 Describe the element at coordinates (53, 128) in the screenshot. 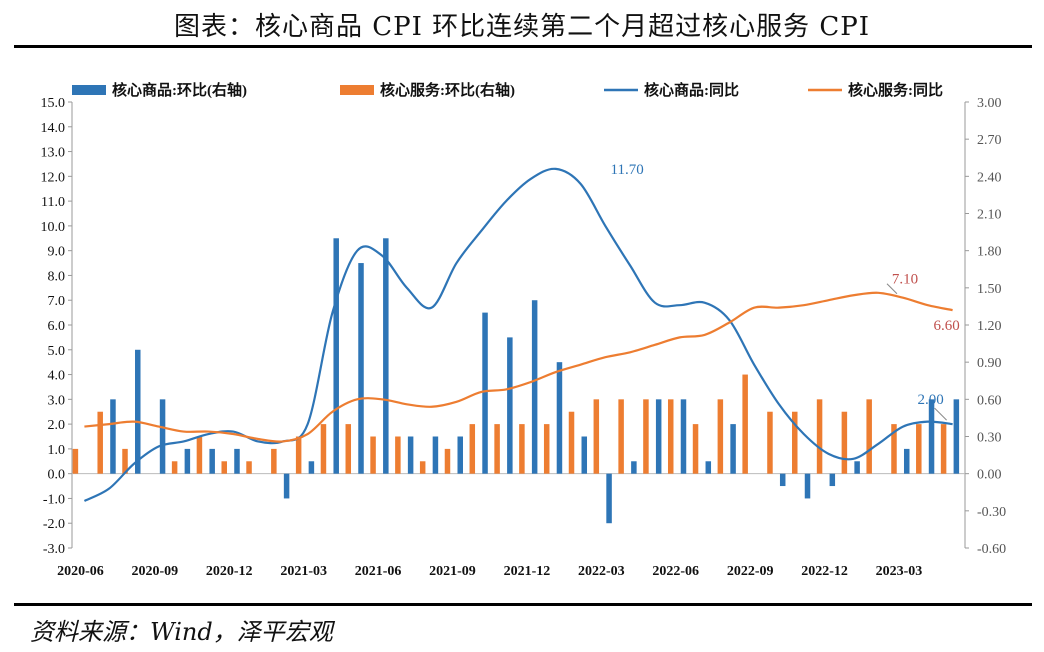

I see `left-tick-label: 14.0` at that location.